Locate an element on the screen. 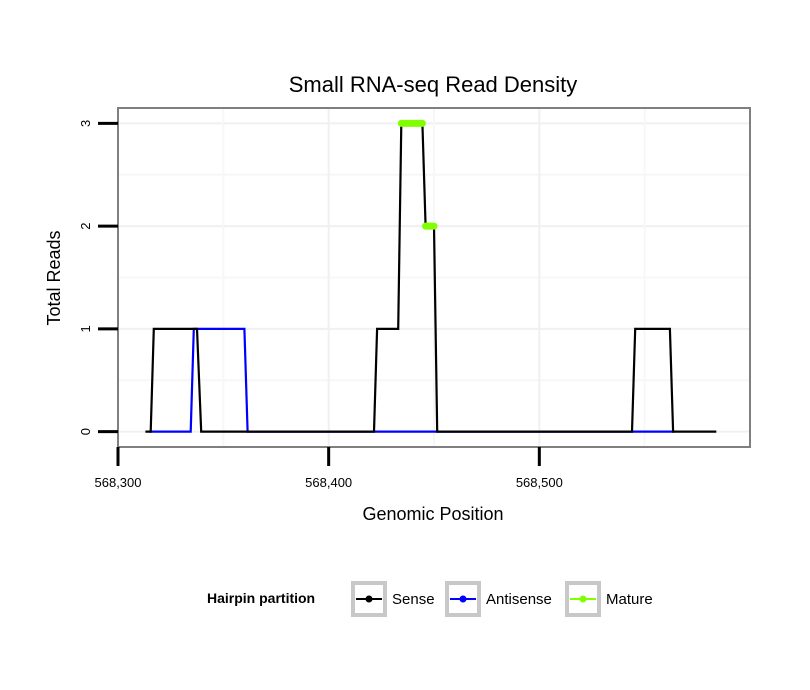 The height and width of the screenshot is (690, 810). y-tick-label: 3 is located at coordinates (85, 123).